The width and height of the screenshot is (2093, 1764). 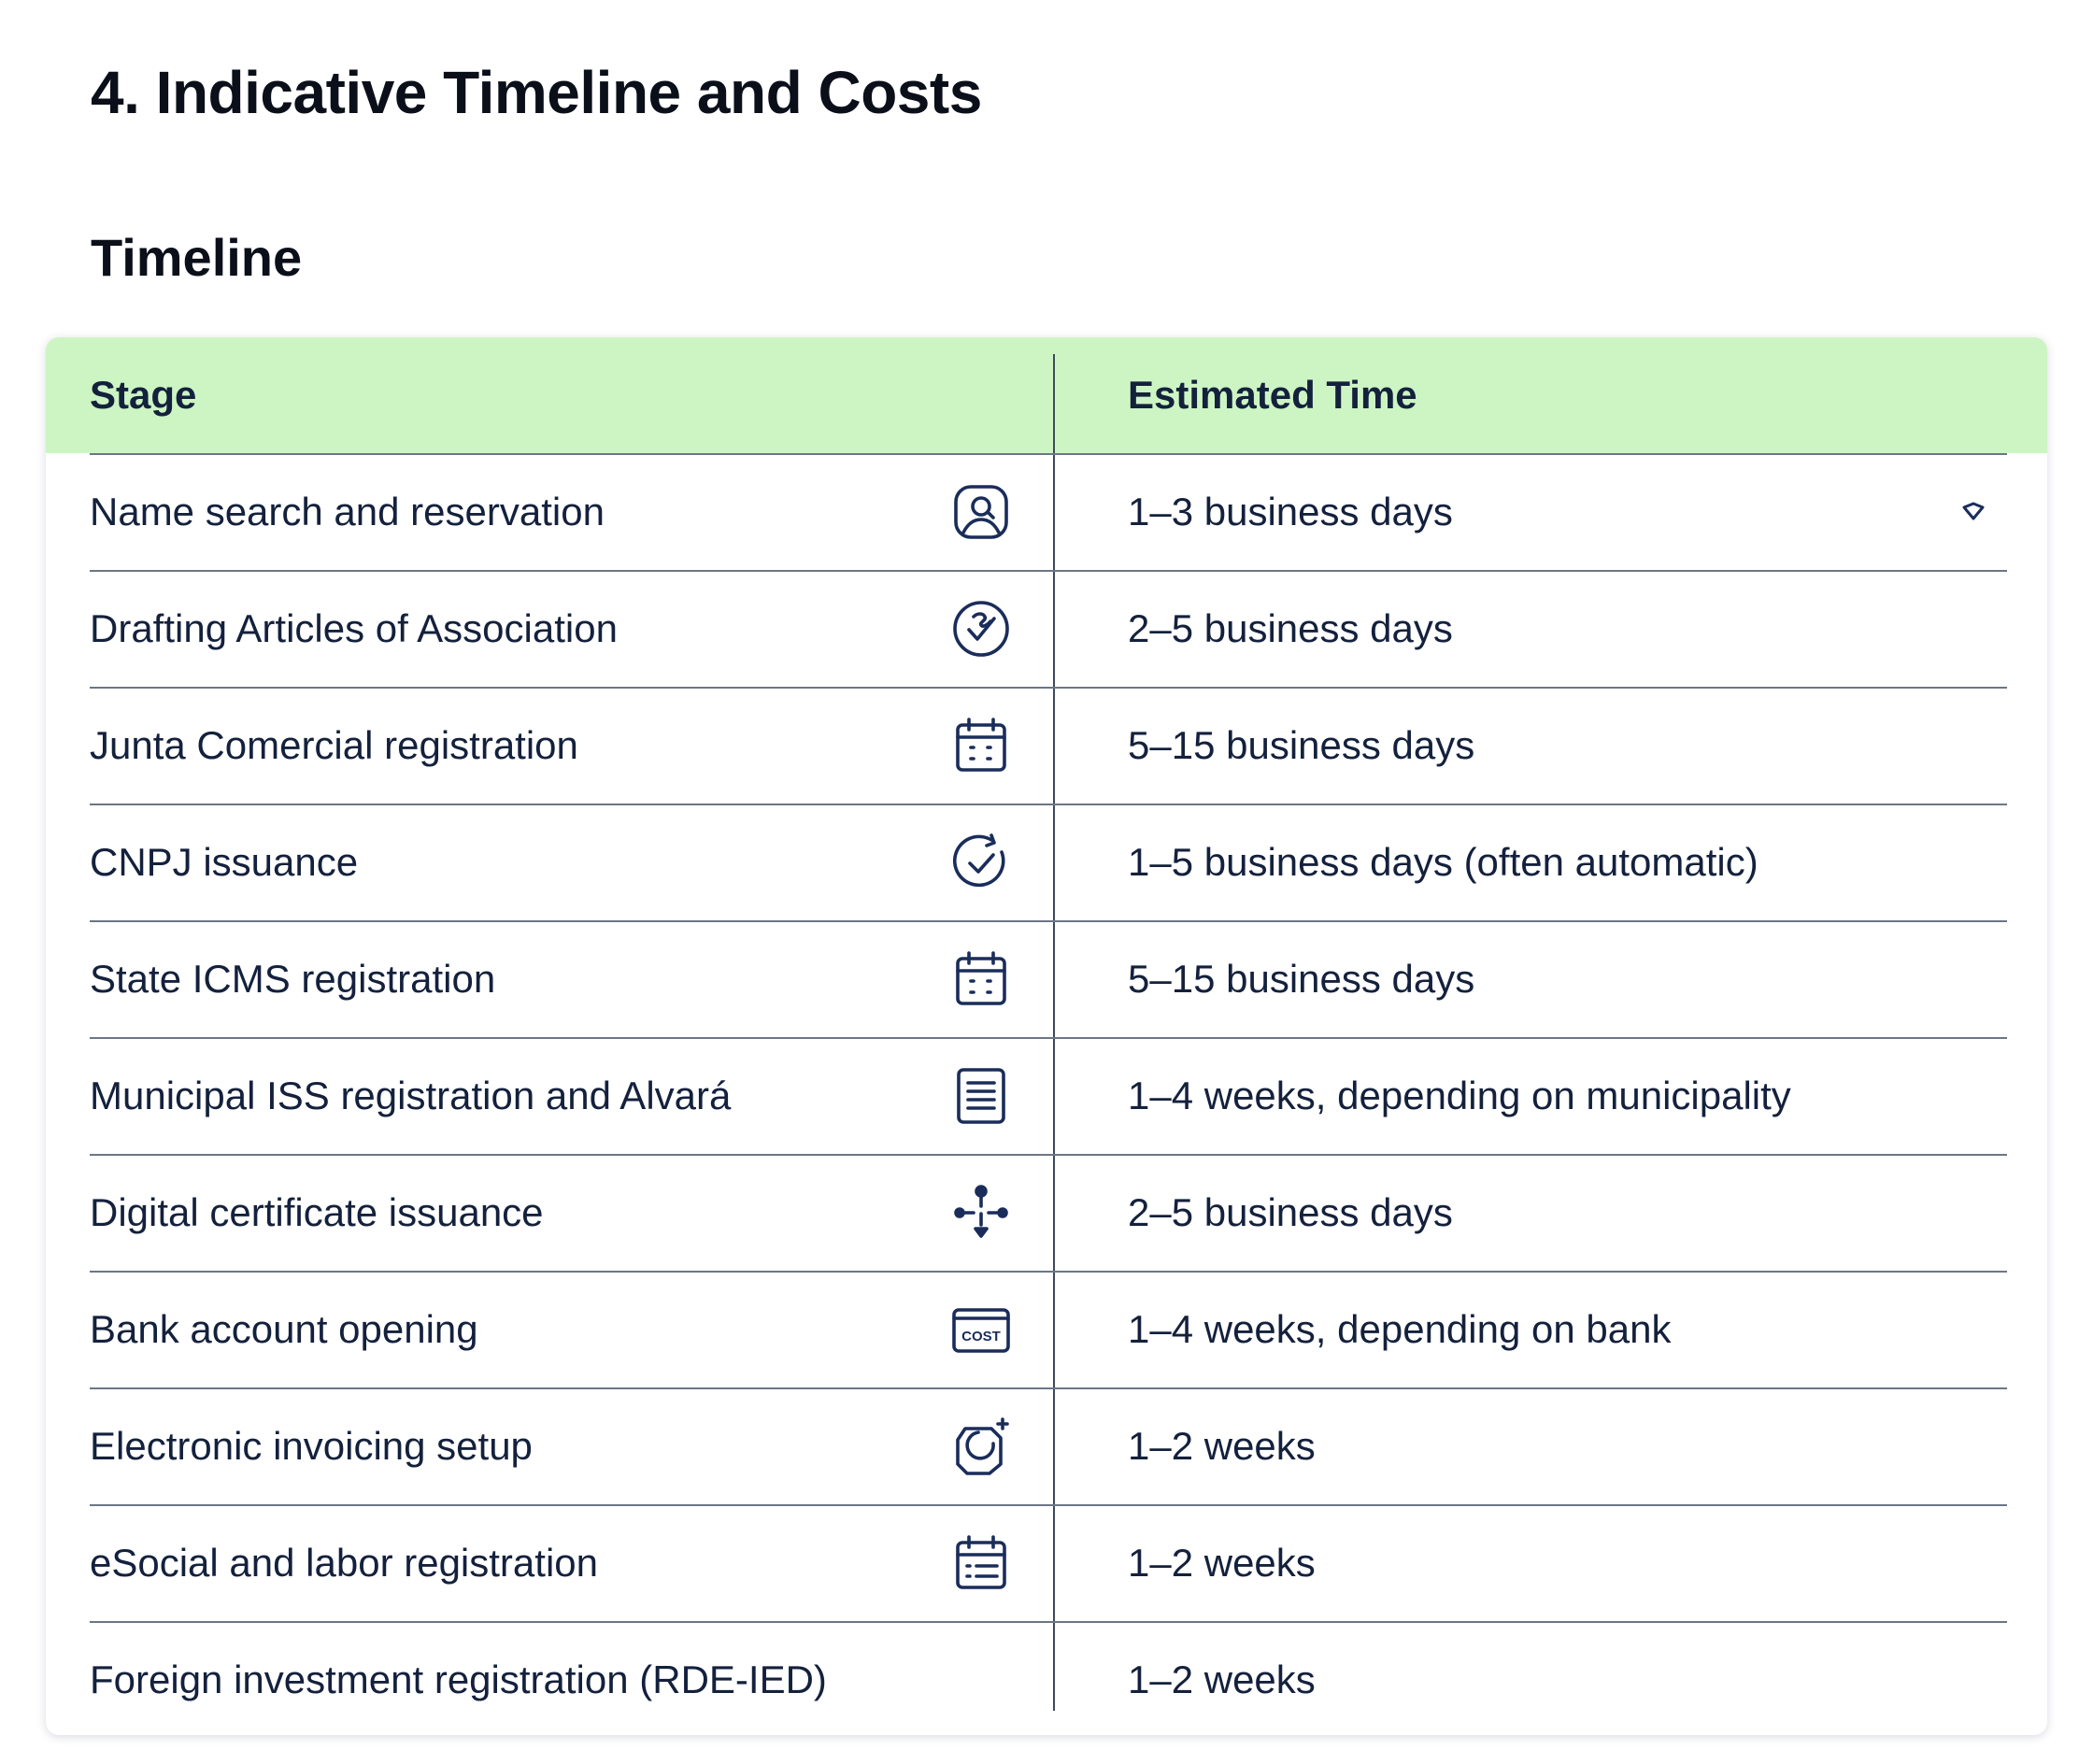 What do you see at coordinates (981, 1096) in the screenshot?
I see `document-icon` at bounding box center [981, 1096].